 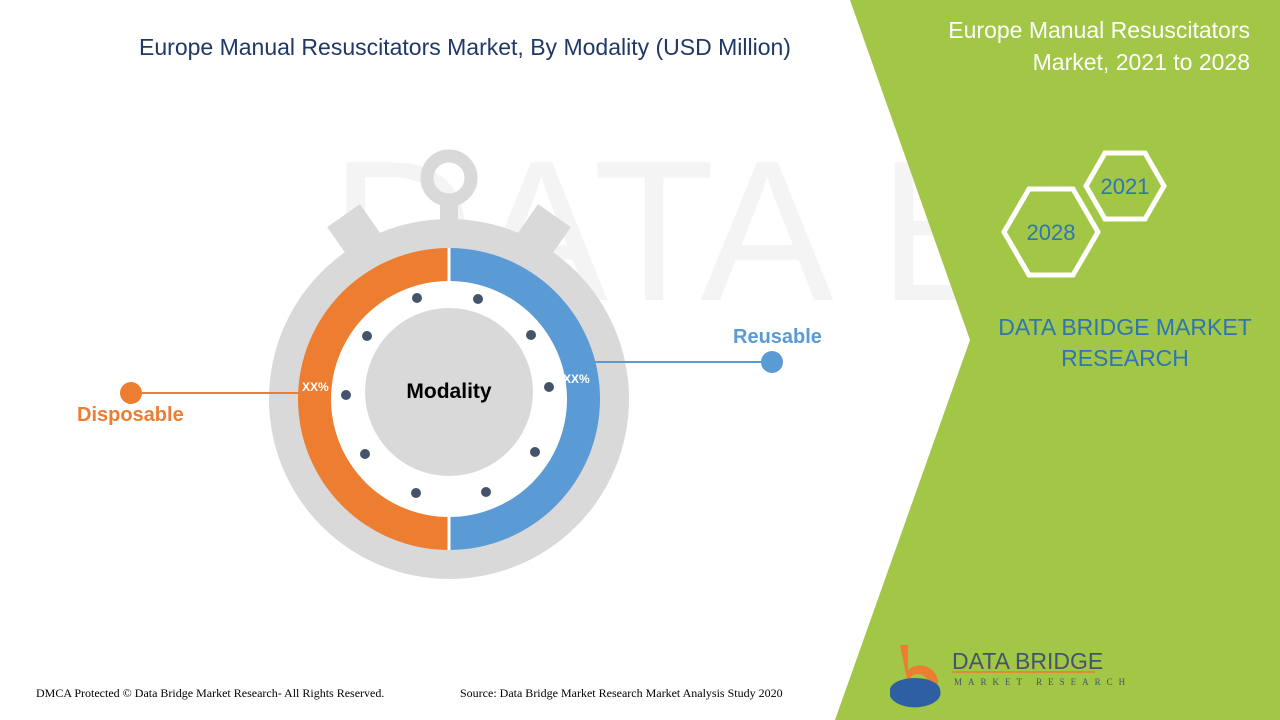 I want to click on center-label: Modality, so click(x=449, y=391).